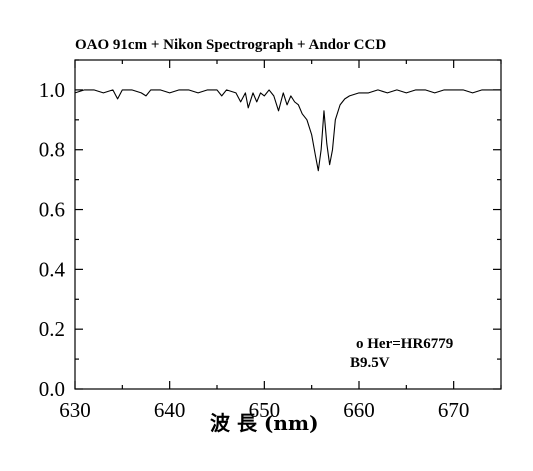 The image size is (533, 471). I want to click on y-tick-label: 0.0, so click(52, 389).